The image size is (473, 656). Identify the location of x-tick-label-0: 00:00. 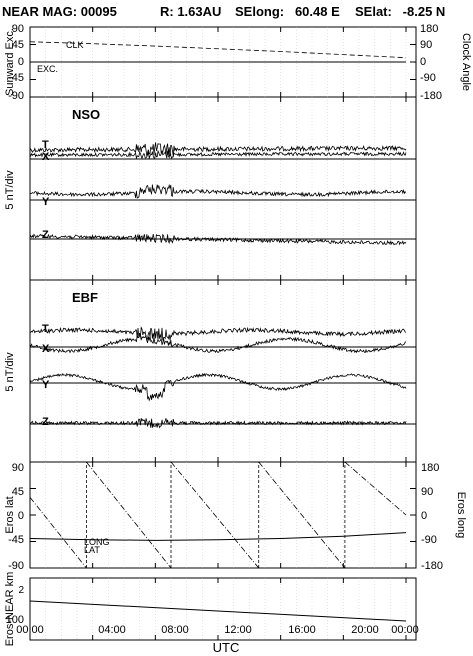
(30, 630).